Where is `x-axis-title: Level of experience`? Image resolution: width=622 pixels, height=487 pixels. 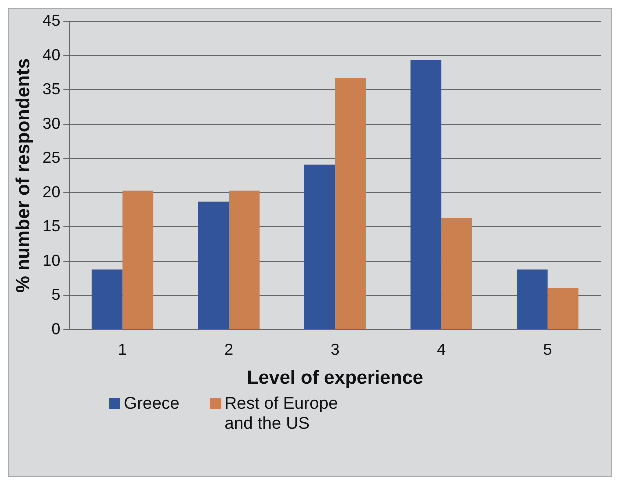
x-axis-title: Level of experience is located at coordinates (335, 378).